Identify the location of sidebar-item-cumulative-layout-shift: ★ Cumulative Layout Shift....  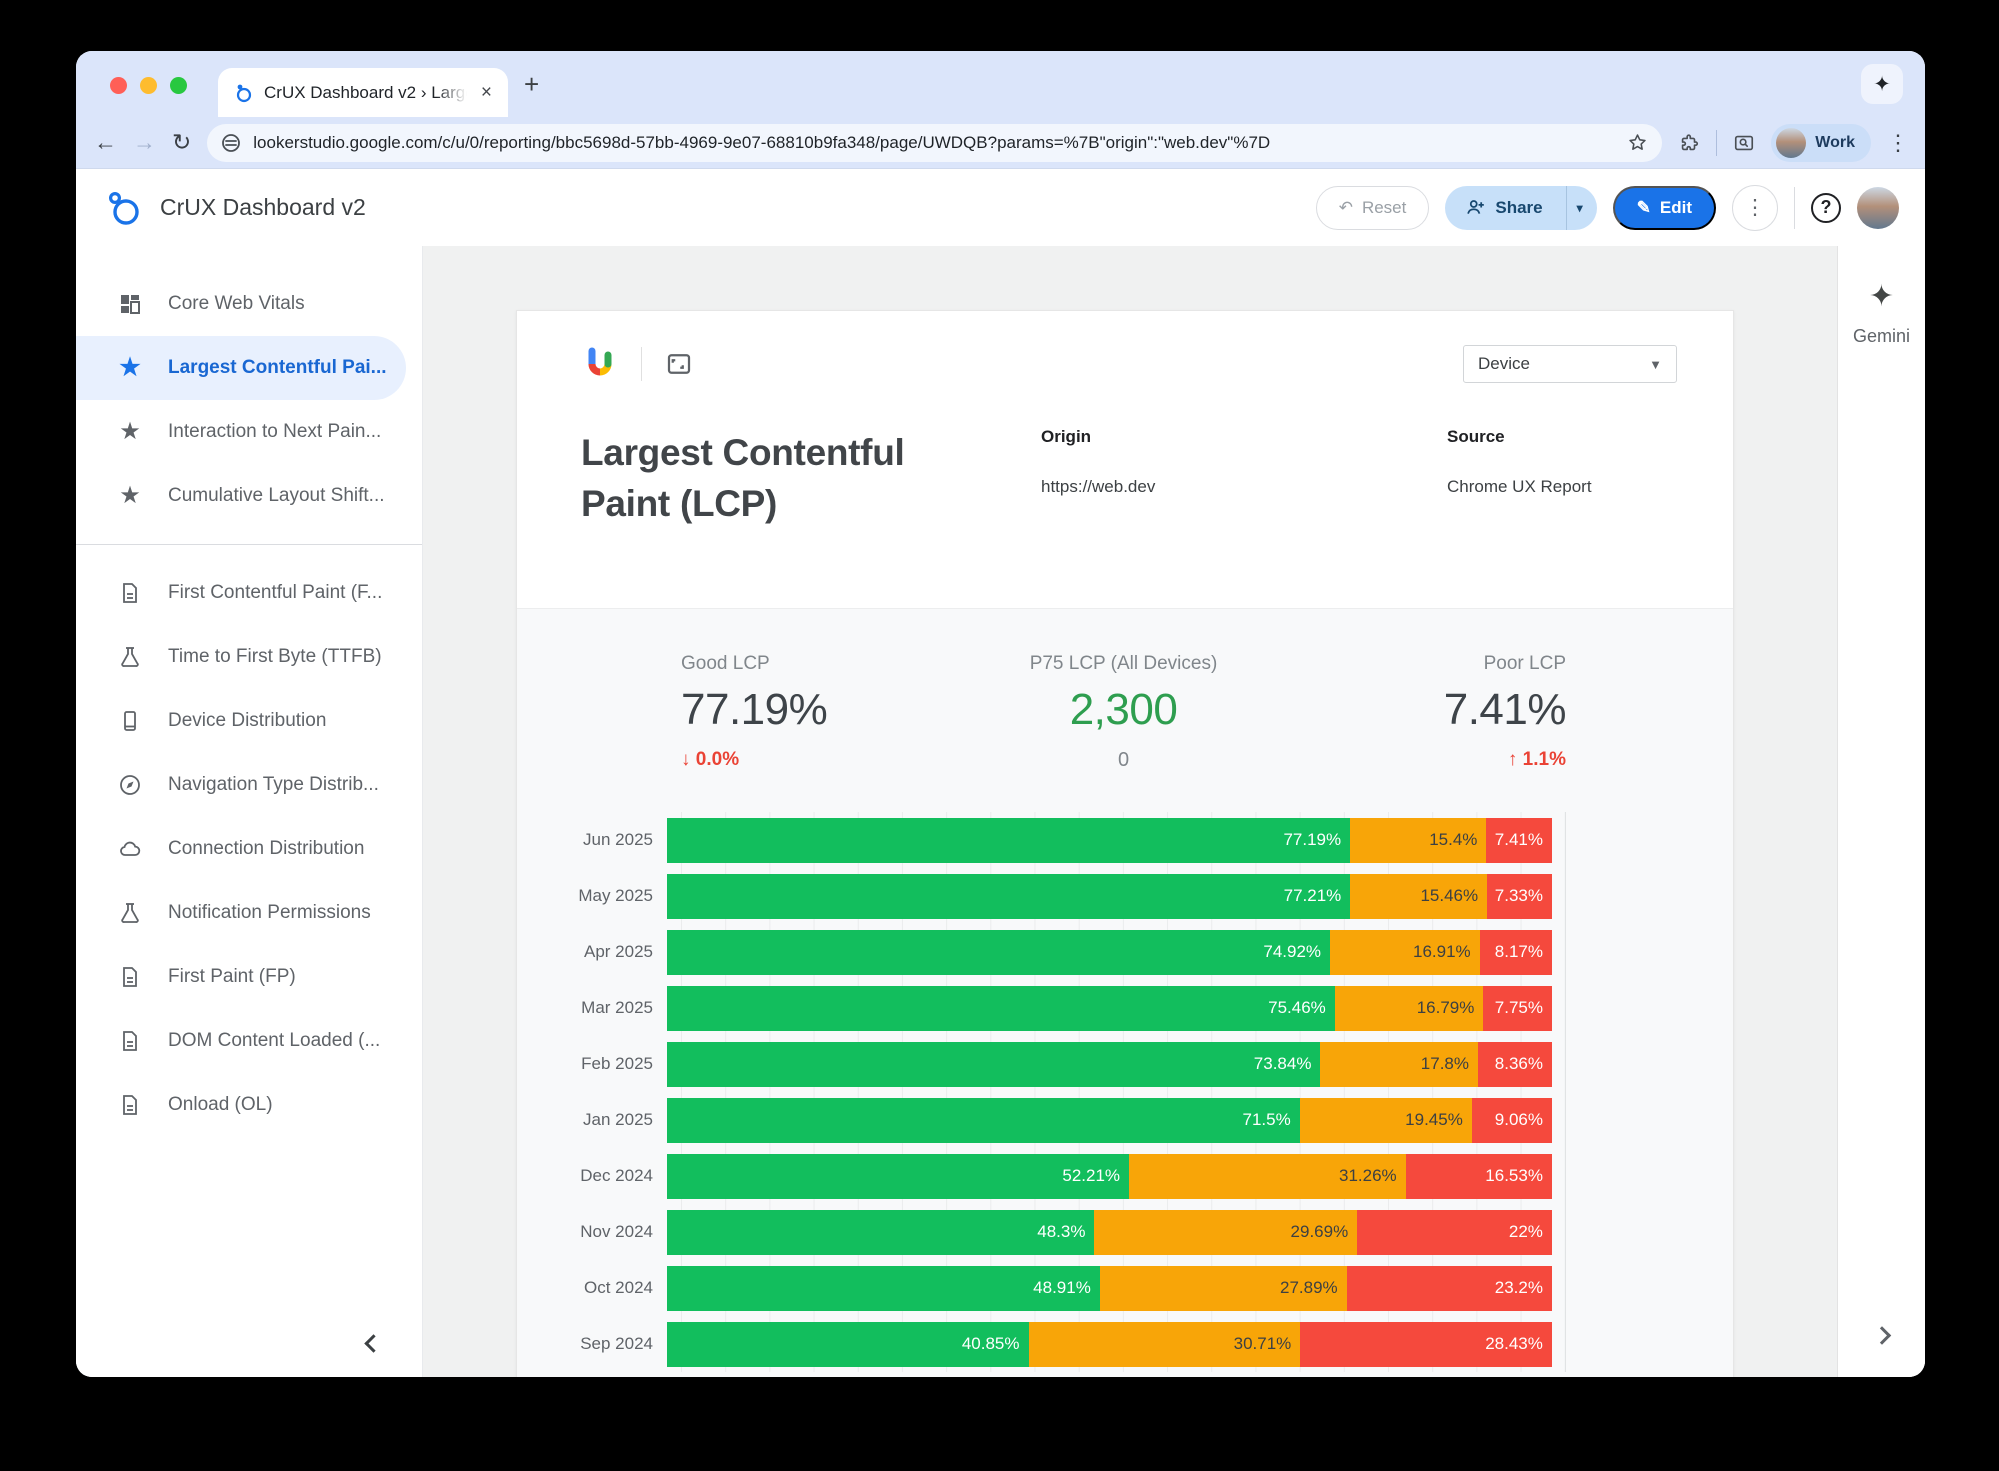
(249, 496).